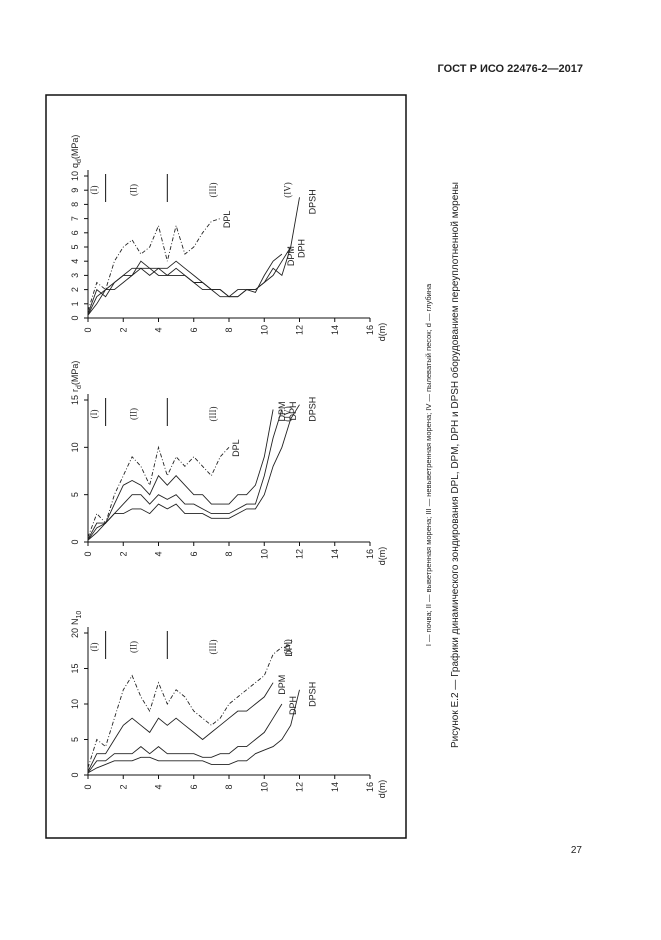  What do you see at coordinates (75, 390) in the screenshot?
I see `y-label-main: r` at bounding box center [75, 390].